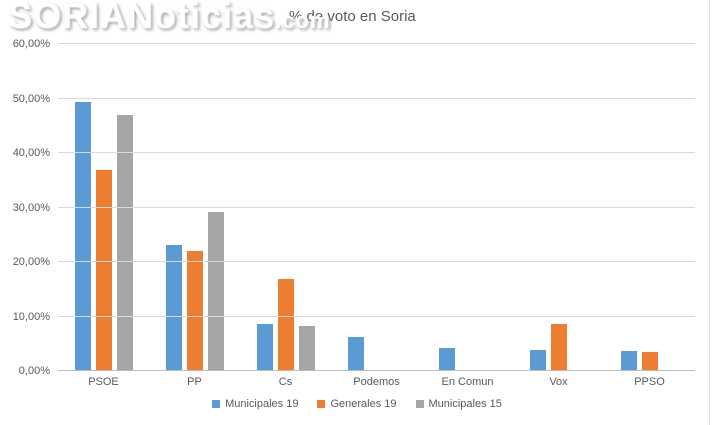  I want to click on bar-slot-municipales-19-cs, so click(264, 207).